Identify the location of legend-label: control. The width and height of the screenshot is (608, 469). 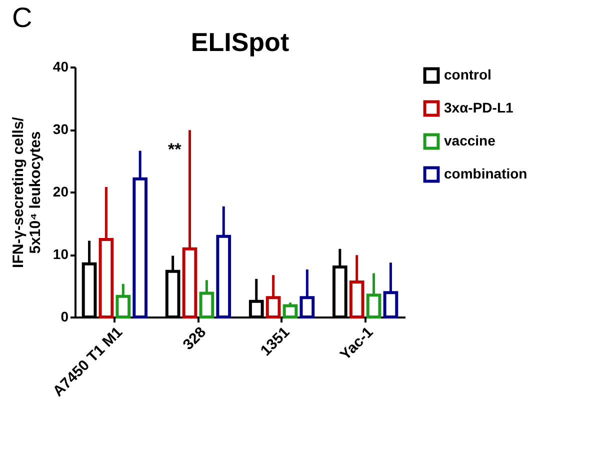
(468, 74).